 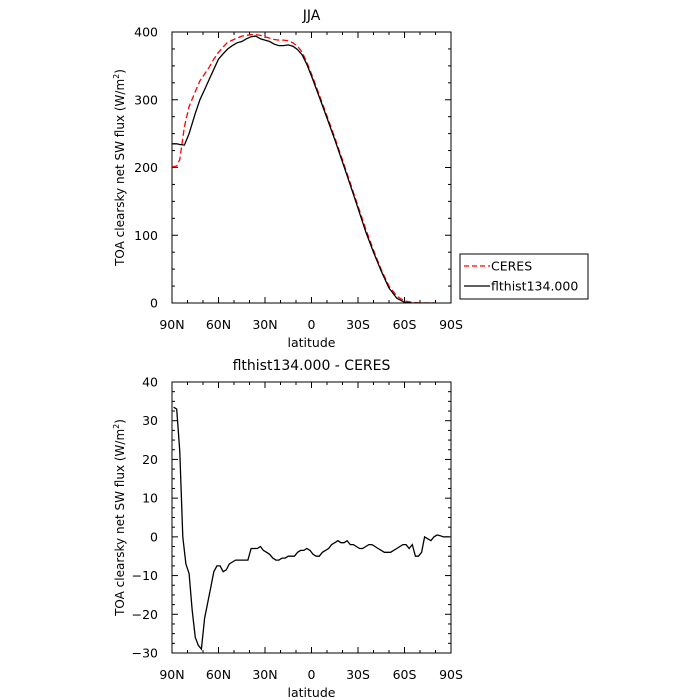 What do you see at coordinates (146, 167) in the screenshot?
I see `y-tick-label: 200` at bounding box center [146, 167].